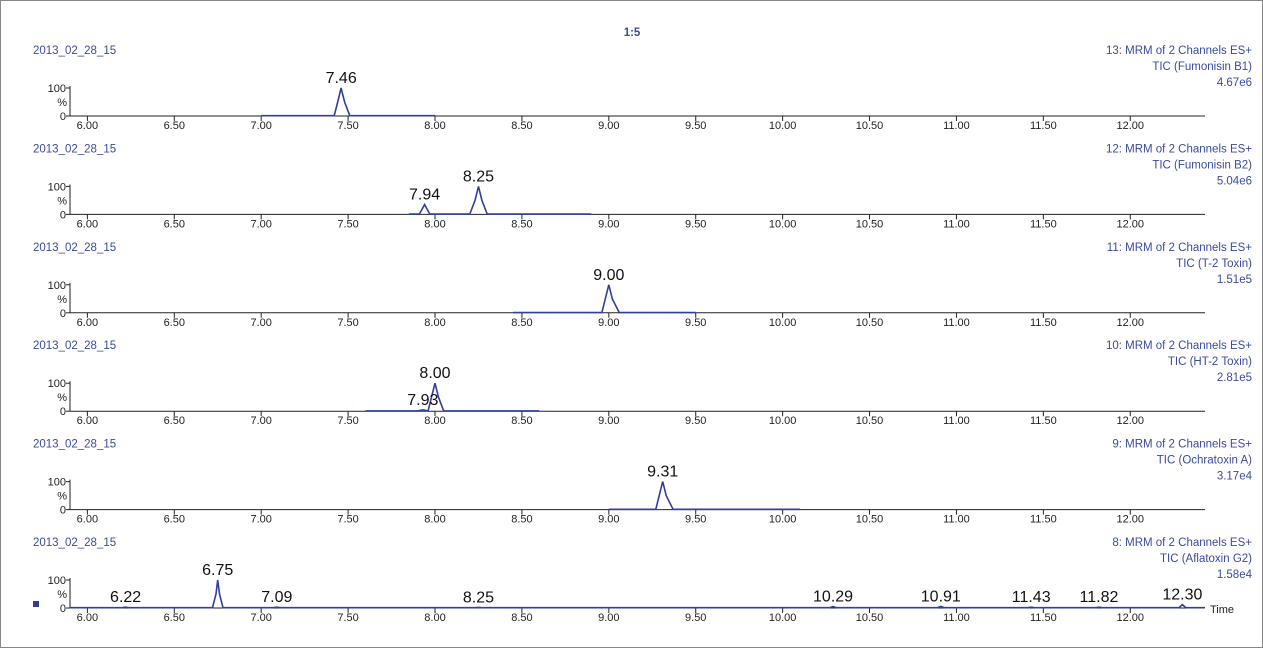 The width and height of the screenshot is (1263, 648). I want to click on peak-label: 6.75, so click(217, 570).